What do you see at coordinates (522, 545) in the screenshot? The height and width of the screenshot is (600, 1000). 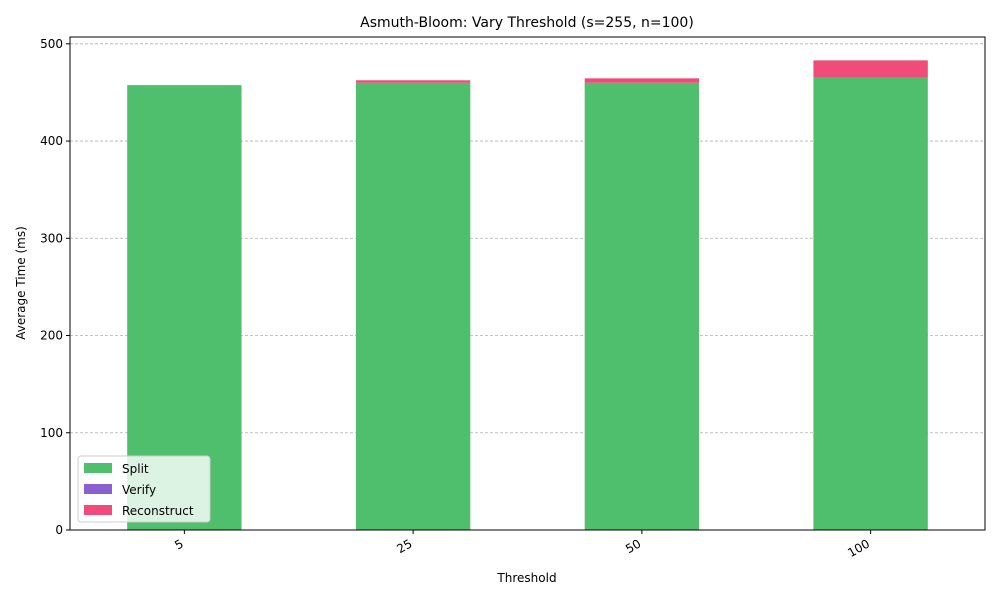 I see `x-axis-ticks: 5 25 50 100` at bounding box center [522, 545].